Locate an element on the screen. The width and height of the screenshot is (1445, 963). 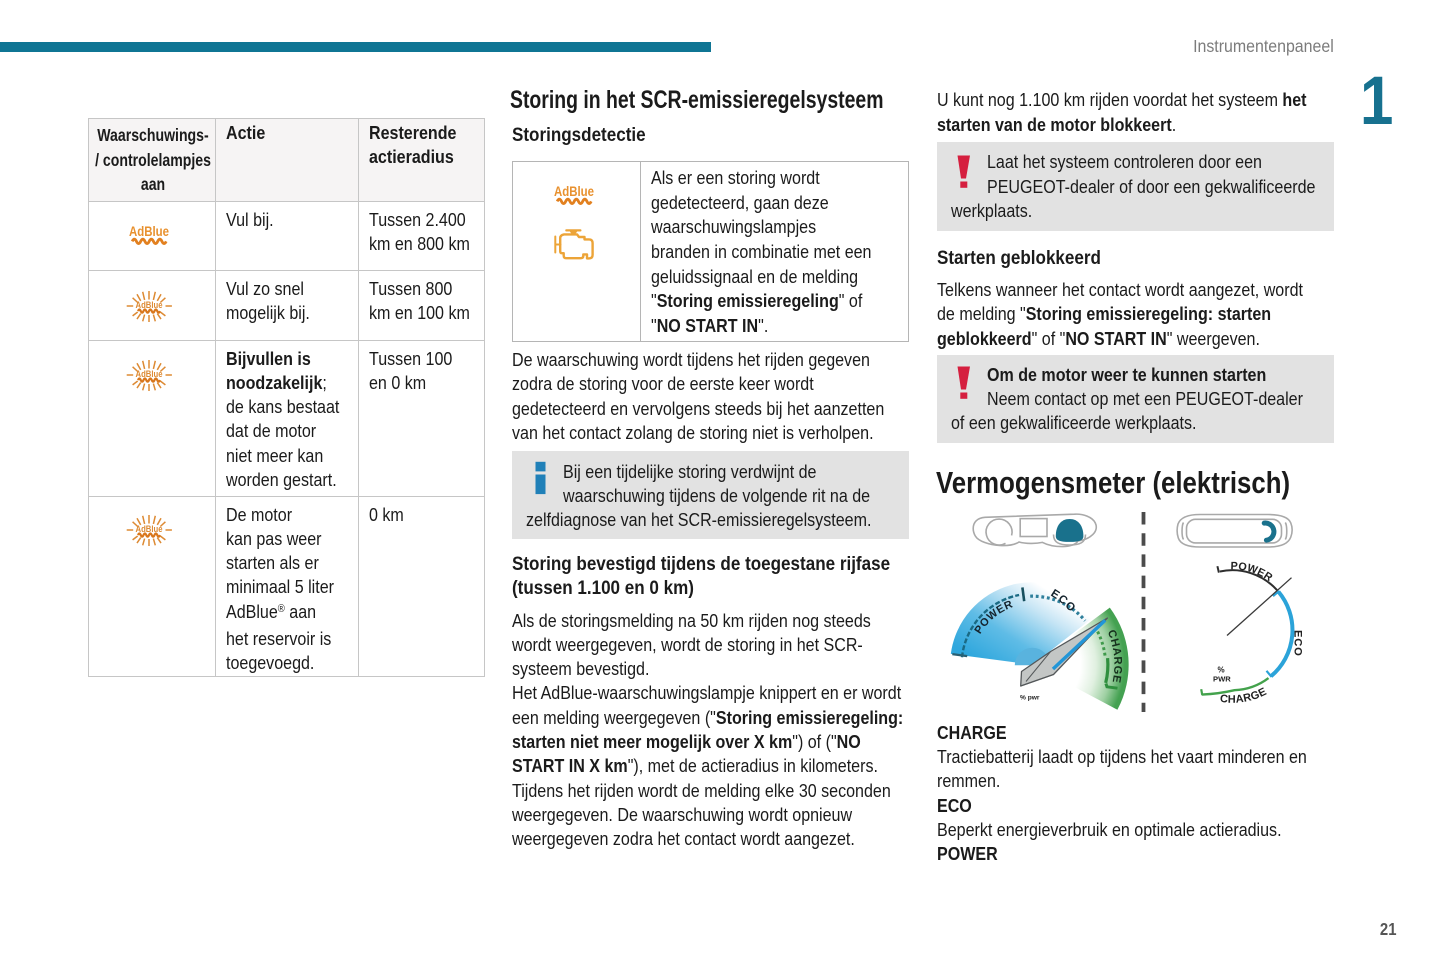
svg-text: % pwr is located at coordinates (1030, 698).